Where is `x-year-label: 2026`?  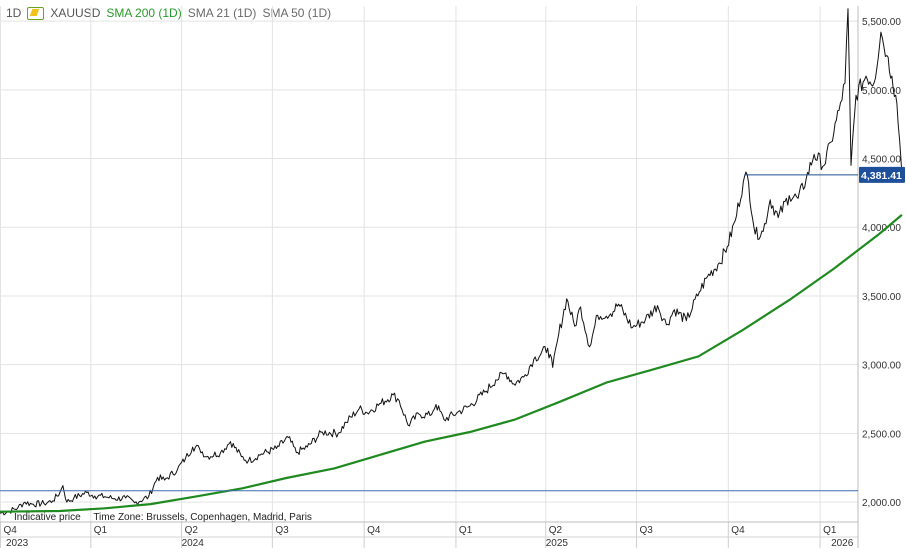 x-year-label: 2026 is located at coordinates (842, 543).